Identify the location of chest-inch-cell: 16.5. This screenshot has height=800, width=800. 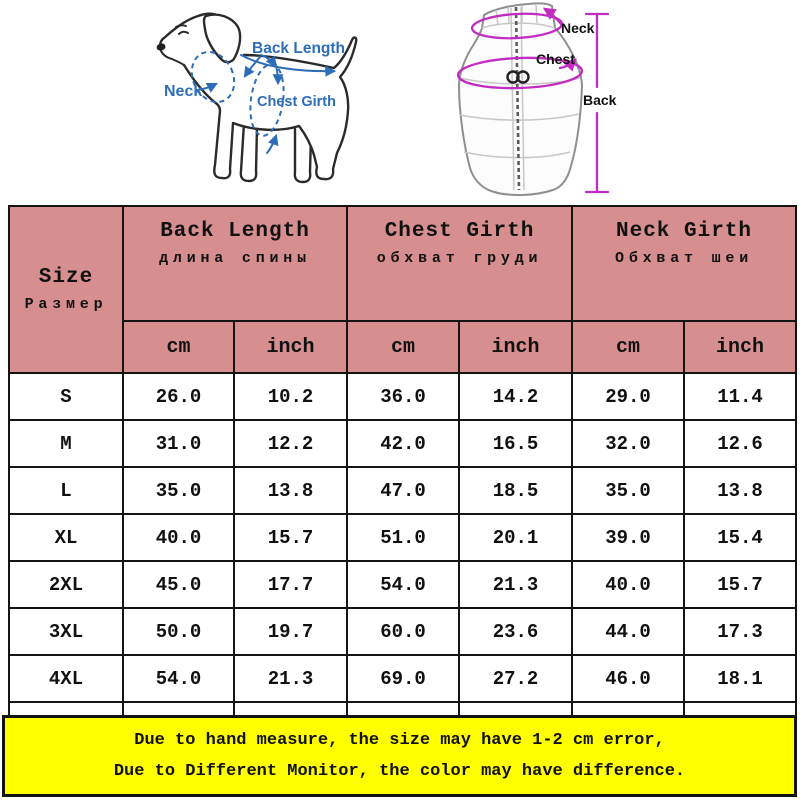
(516, 443).